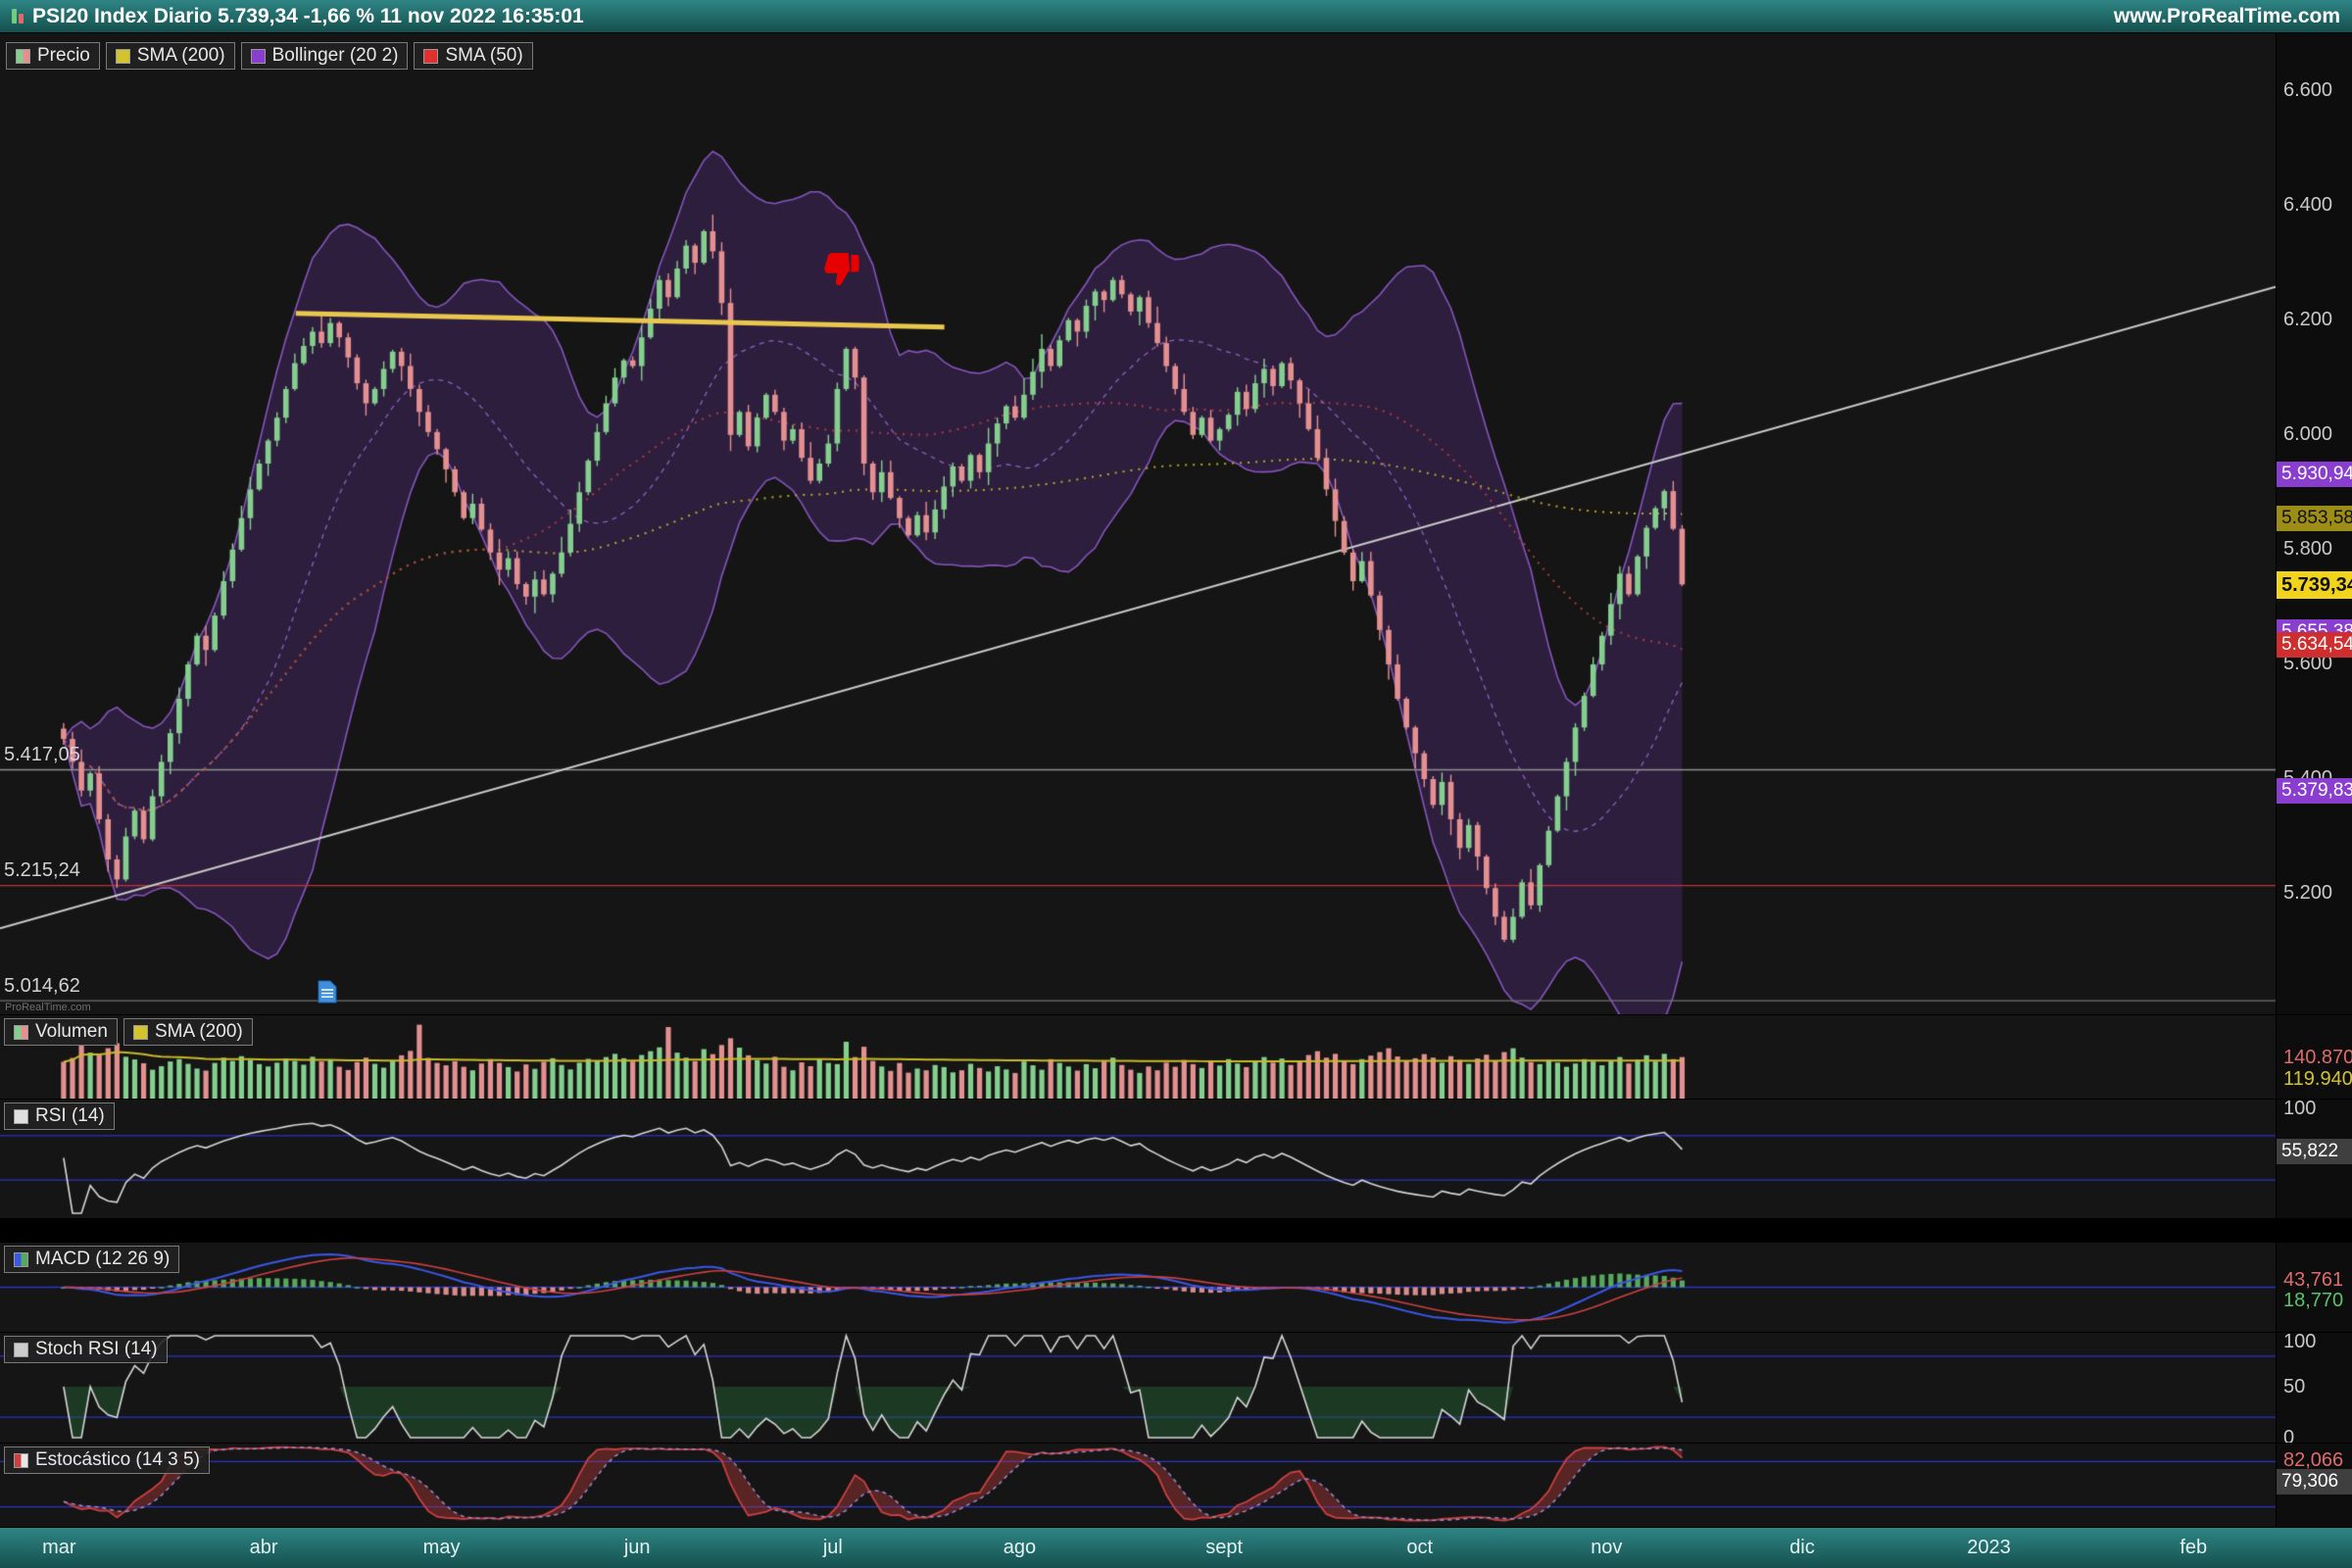 The width and height of the screenshot is (2352, 1568). I want to click on legend-macd-12-26-9: MACD (12 26 9), so click(92, 1259).